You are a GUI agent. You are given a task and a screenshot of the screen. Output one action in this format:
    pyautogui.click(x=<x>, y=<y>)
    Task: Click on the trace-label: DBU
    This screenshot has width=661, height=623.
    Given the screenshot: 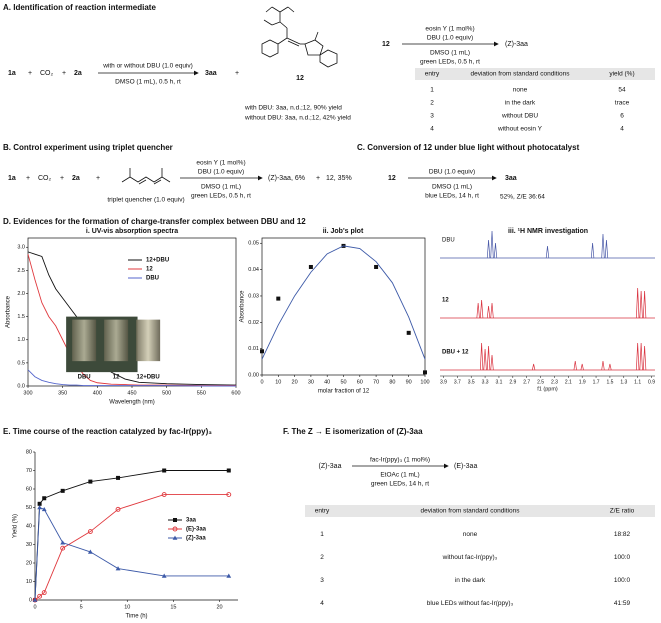 What is the action you would take?
    pyautogui.click(x=448, y=241)
    